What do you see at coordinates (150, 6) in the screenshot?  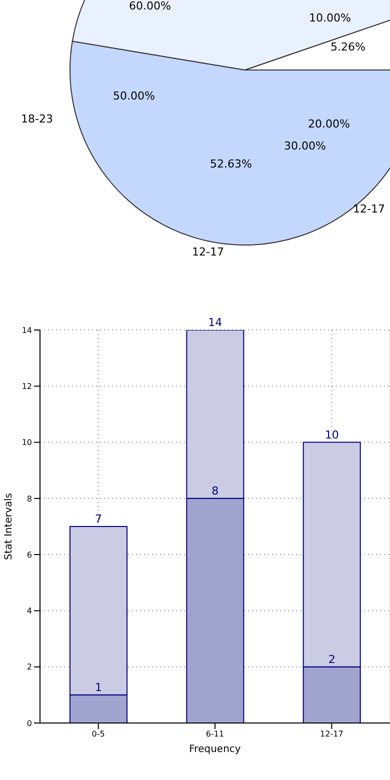 I see `text: 60.00%` at bounding box center [150, 6].